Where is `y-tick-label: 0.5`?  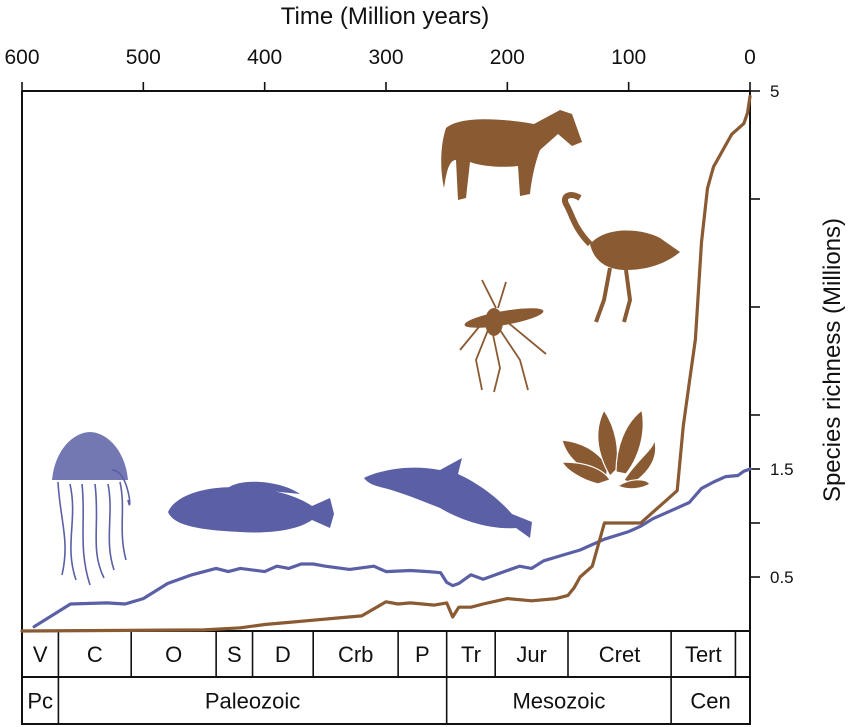
y-tick-label: 0.5 is located at coordinates (782, 577).